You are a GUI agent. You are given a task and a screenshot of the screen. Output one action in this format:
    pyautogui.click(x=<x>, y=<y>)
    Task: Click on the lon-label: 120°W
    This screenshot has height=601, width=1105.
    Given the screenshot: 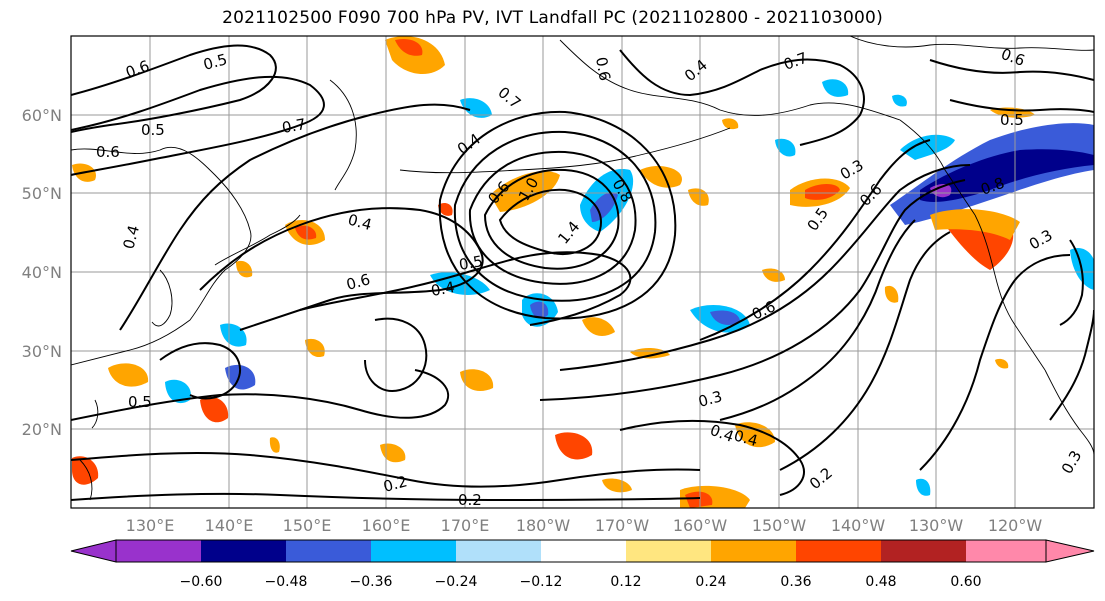 What is the action you would take?
    pyautogui.click(x=1015, y=525)
    